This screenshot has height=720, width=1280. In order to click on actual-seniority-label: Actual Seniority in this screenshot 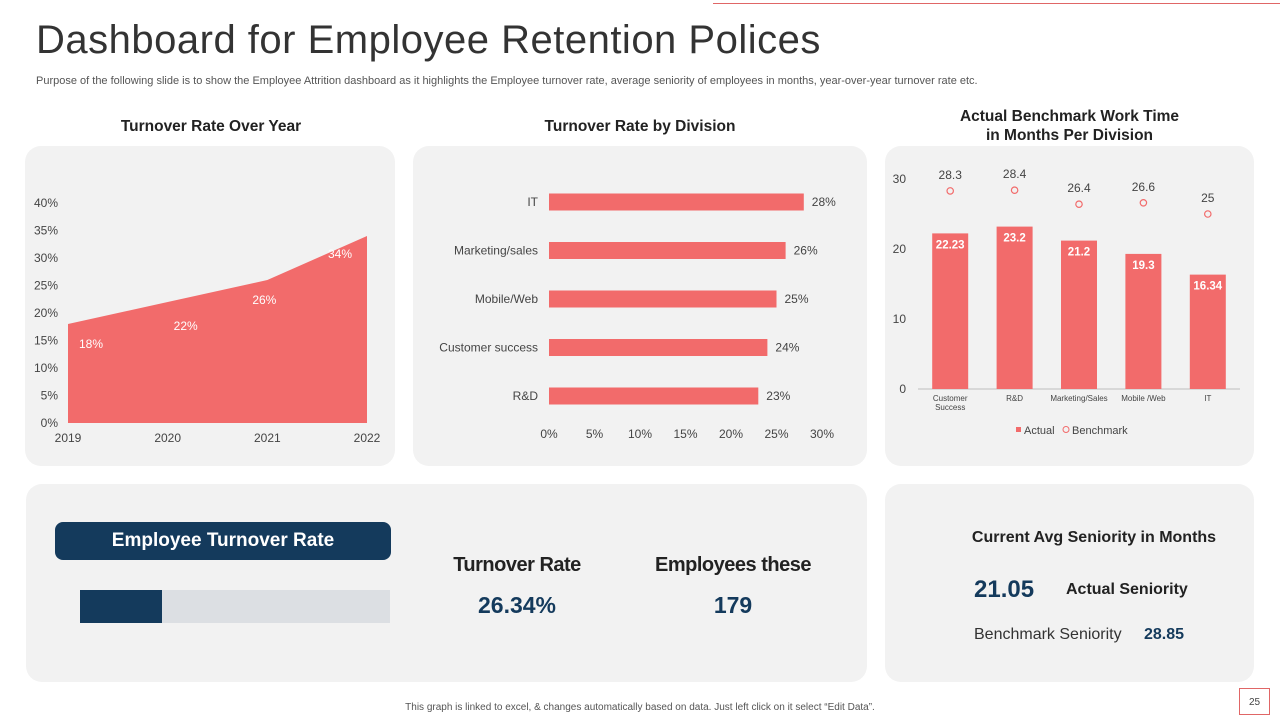, I will do `click(1127, 589)`.